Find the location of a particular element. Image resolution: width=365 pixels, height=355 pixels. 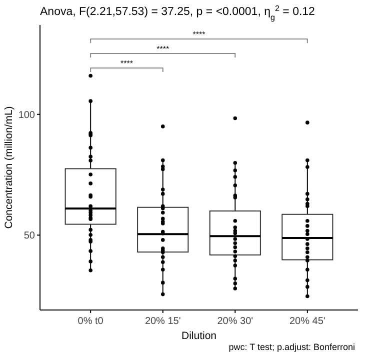

chart-title: Anova, F(2.21,57.53) = 37.25, p = <0.0001, η$_{g}$$^{2}$ = 0.12 is located at coordinates (177, 13).